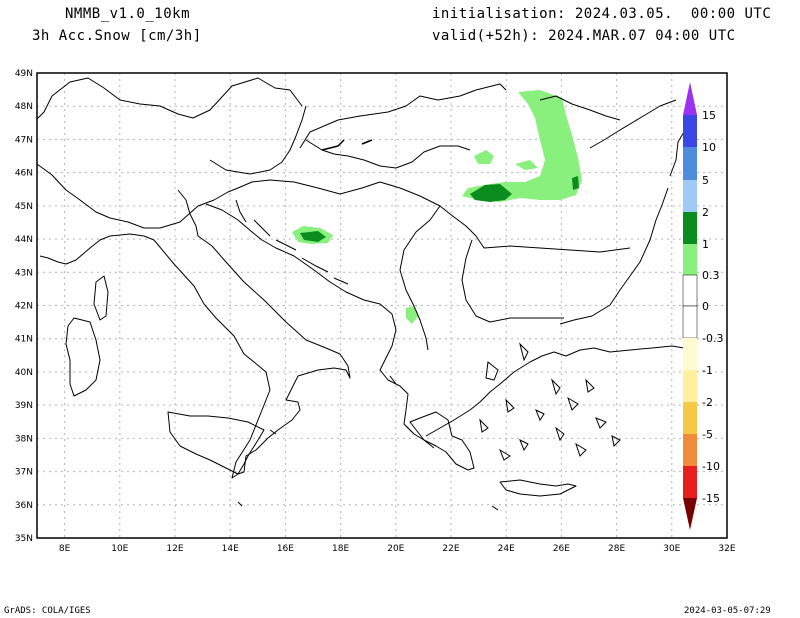 Image resolution: width=800 pixels, height=618 pixels. What do you see at coordinates (24, 207) in the screenshot?
I see `latitude-label: 45N` at bounding box center [24, 207].